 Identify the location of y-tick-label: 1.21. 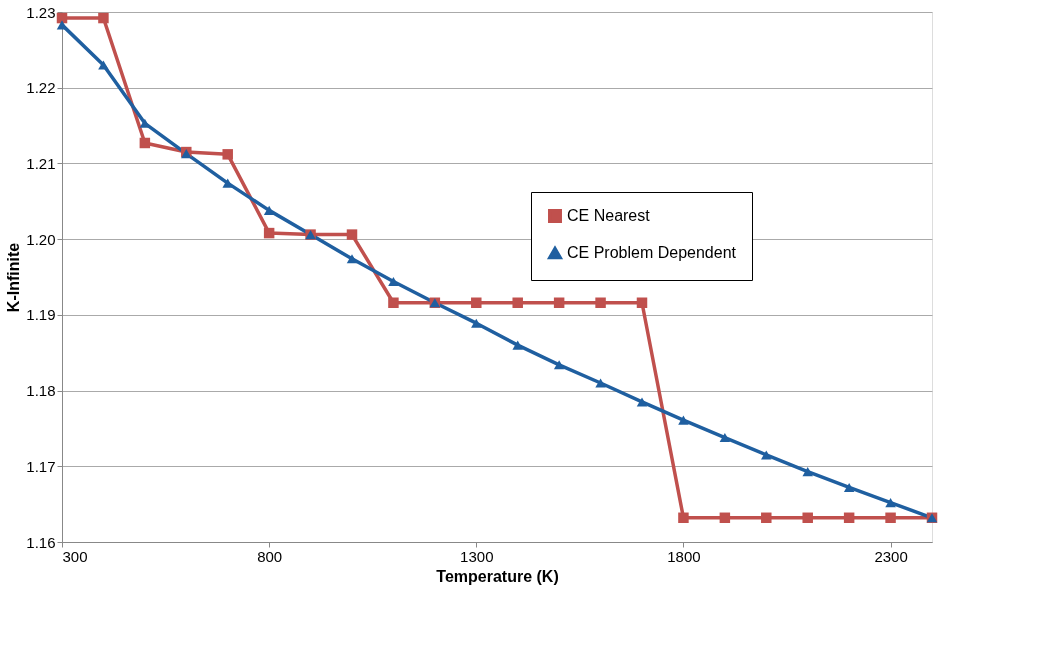
(41, 163).